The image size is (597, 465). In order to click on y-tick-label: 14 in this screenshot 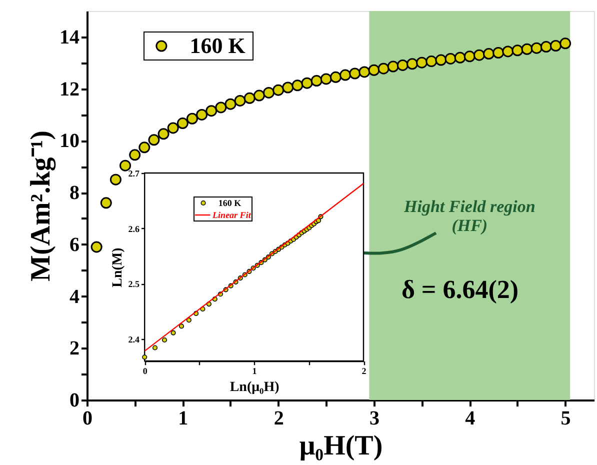, I will do `click(70, 37)`.